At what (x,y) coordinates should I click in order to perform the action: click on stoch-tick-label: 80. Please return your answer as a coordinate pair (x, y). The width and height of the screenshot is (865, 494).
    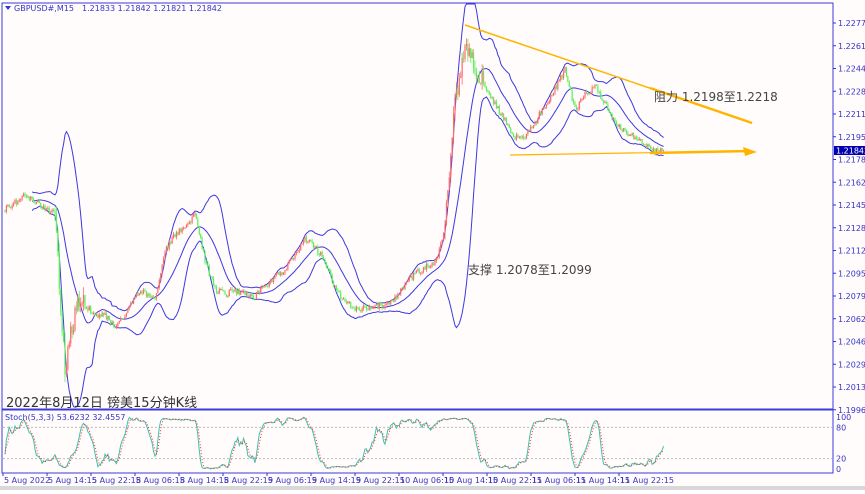
    Looking at the image, I should click on (841, 427).